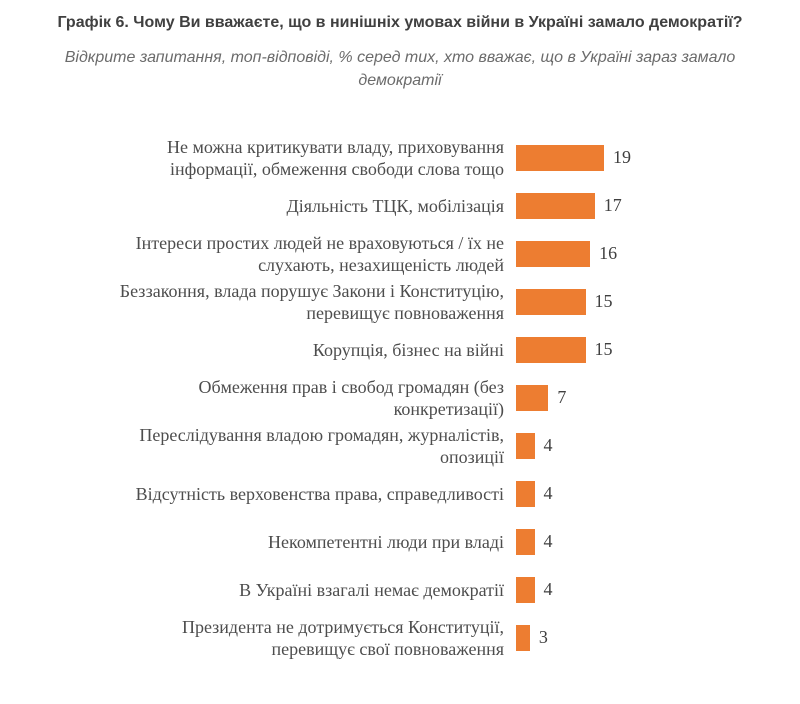  What do you see at coordinates (543, 637) in the screenshot?
I see `bar-value: 3` at bounding box center [543, 637].